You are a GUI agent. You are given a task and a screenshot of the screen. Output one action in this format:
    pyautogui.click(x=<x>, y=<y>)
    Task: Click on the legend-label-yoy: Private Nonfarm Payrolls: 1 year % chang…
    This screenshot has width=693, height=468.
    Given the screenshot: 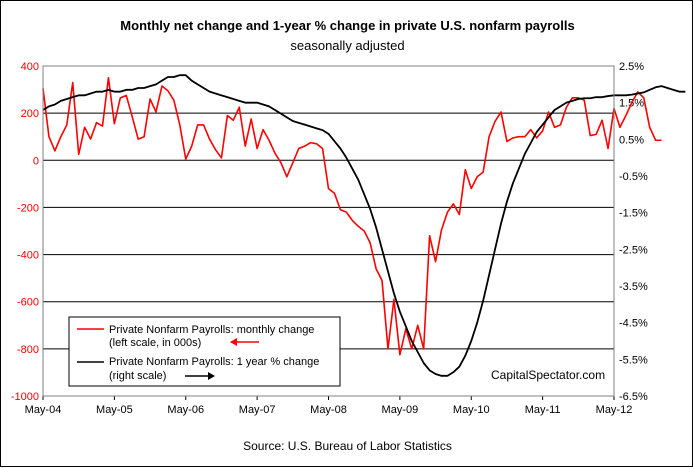 What is the action you would take?
    pyautogui.click(x=214, y=362)
    